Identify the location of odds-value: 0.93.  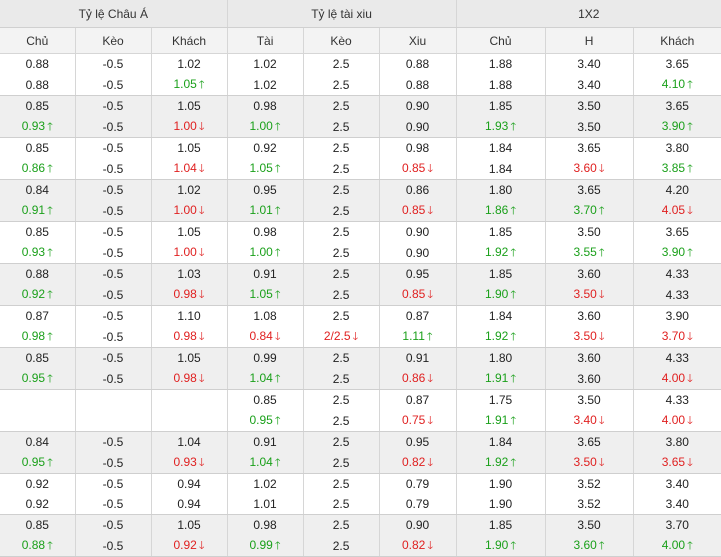
(33, 252).